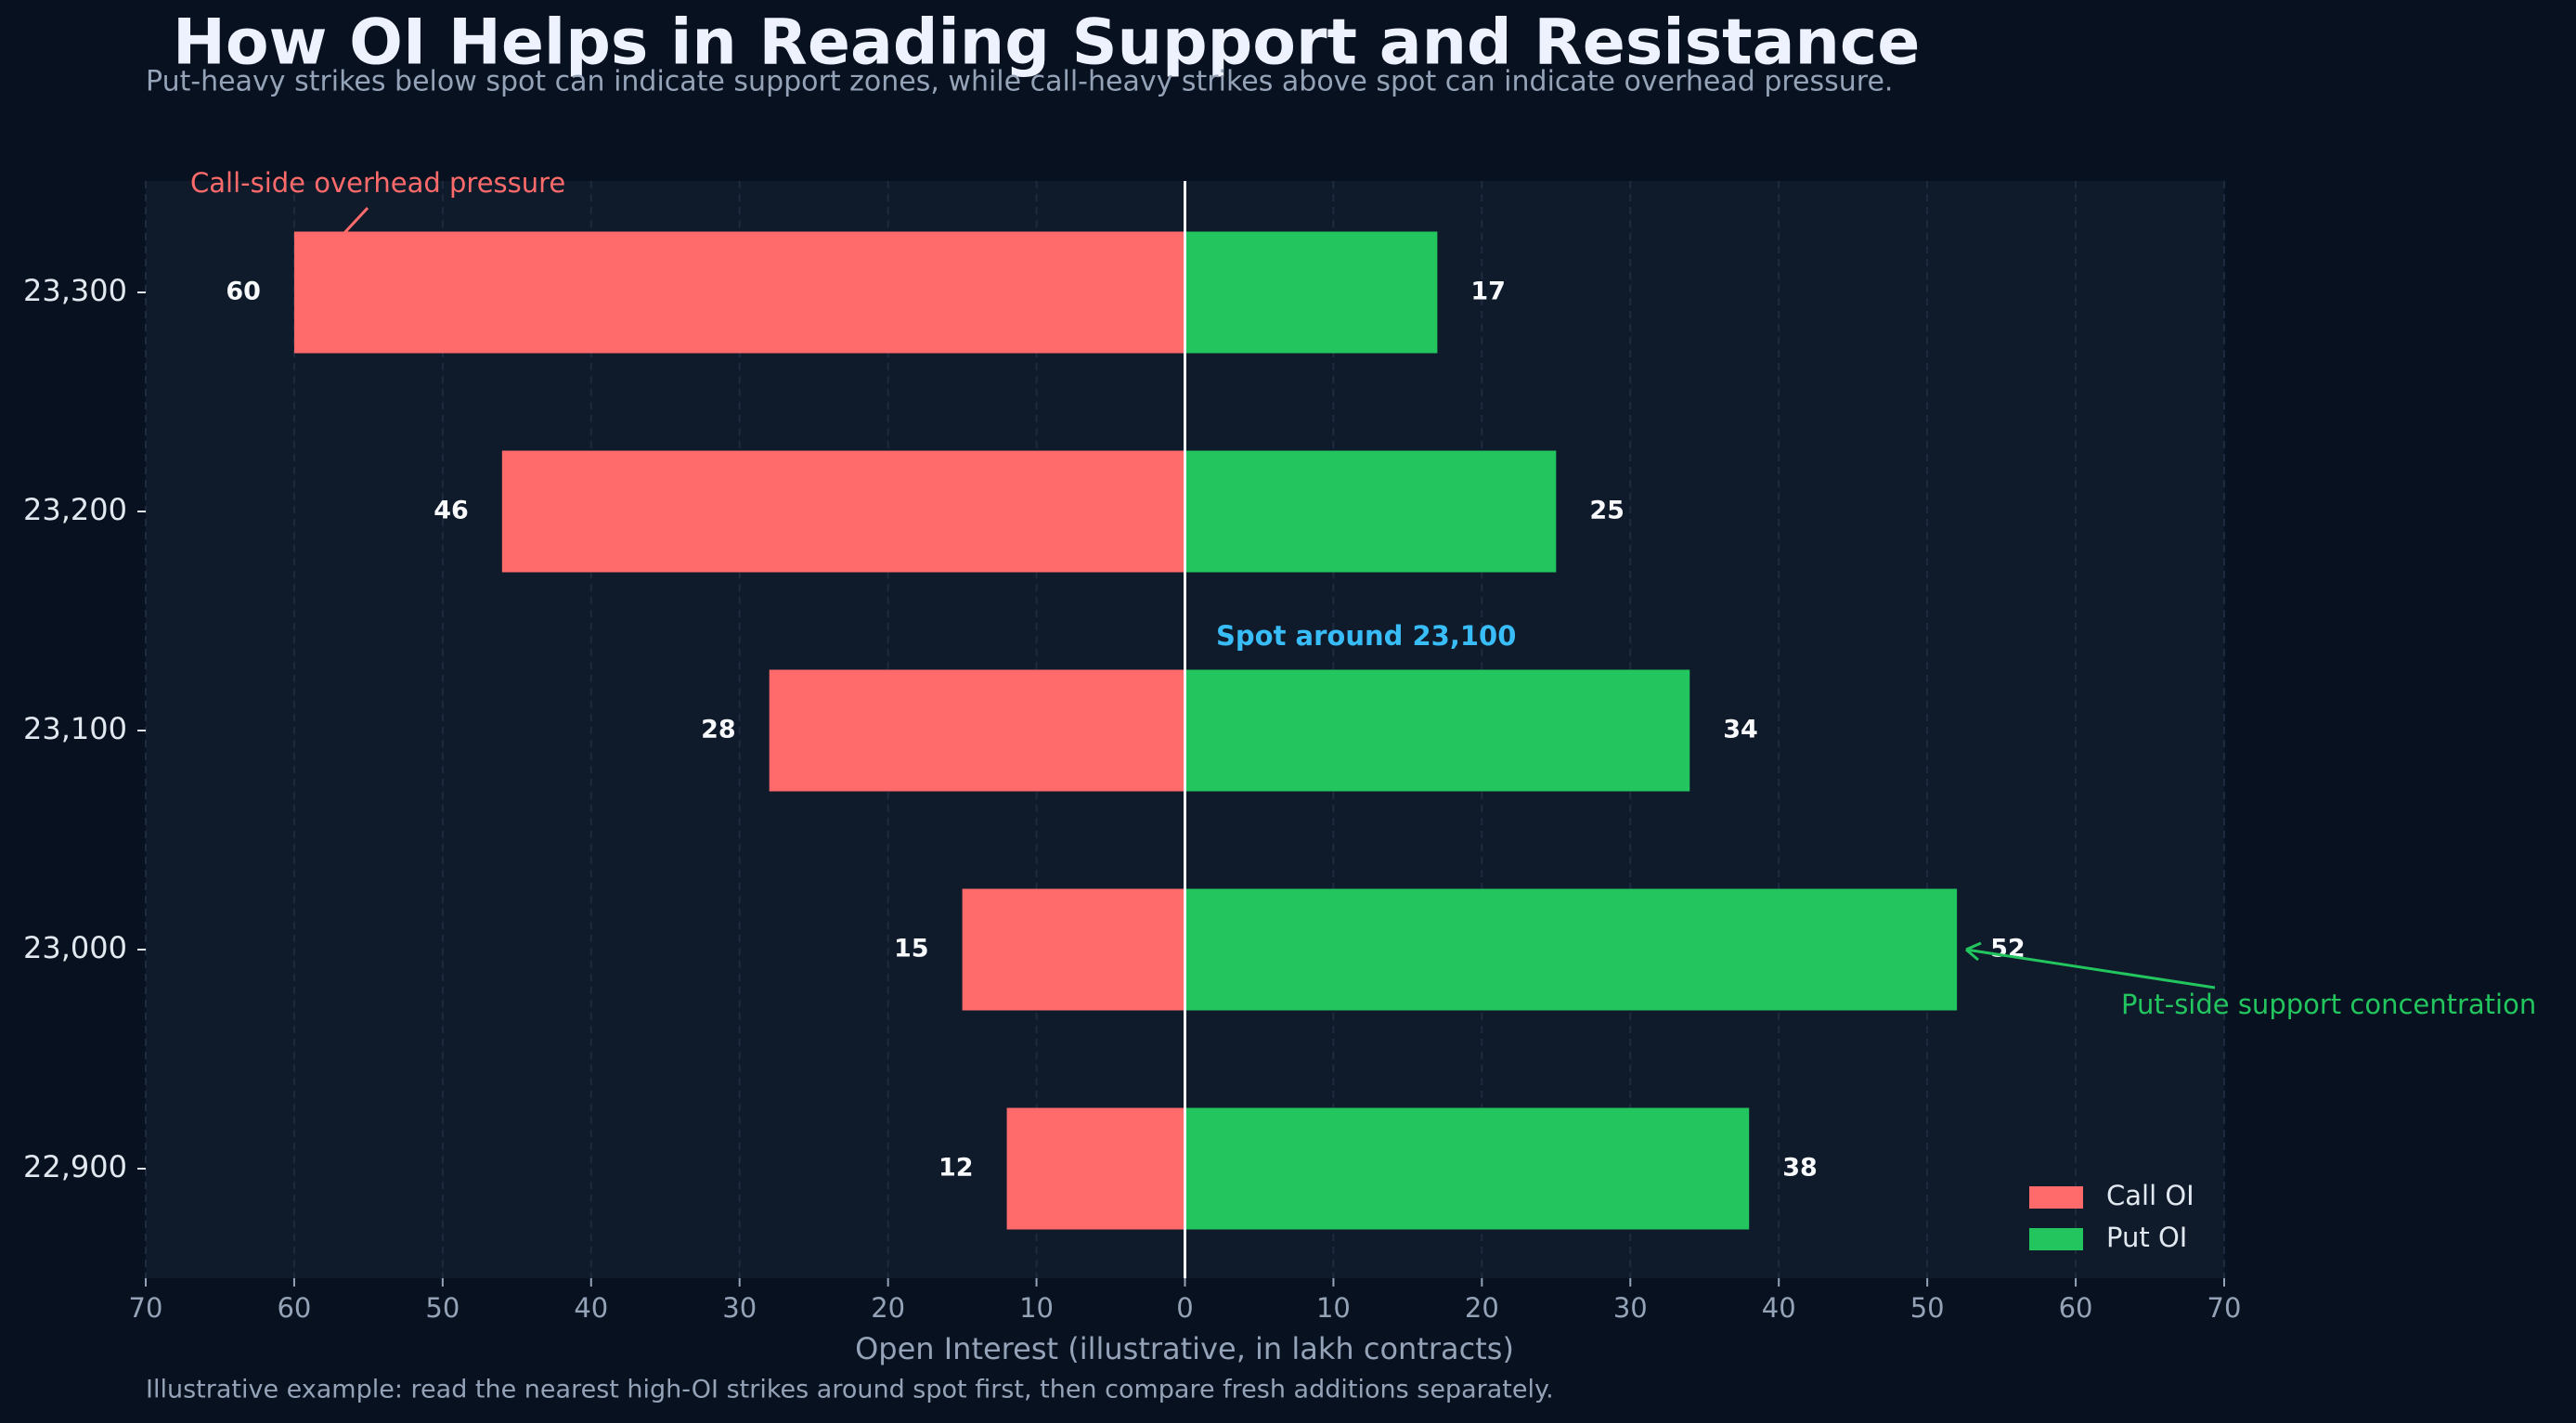 This screenshot has height=1423, width=2576. Describe the element at coordinates (1973, 951) in the screenshot. I see `annotation-arrowhead` at that location.